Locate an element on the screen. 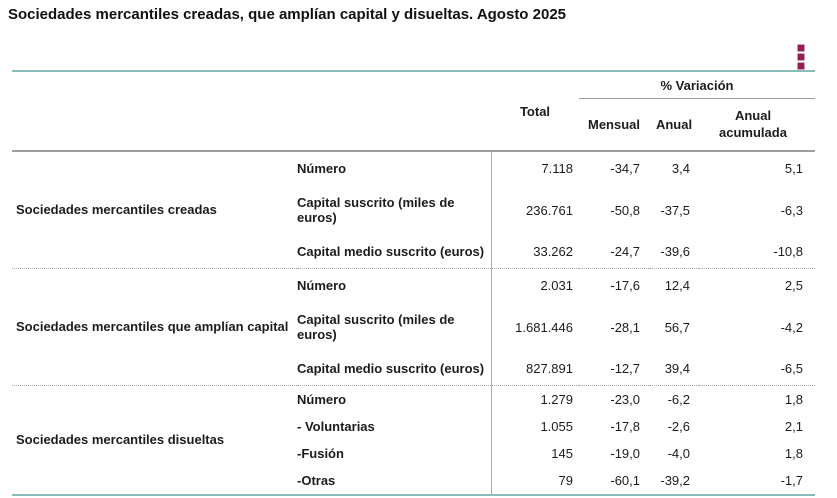 The width and height of the screenshot is (837, 498). cell-annual-accumulated: -10,8 is located at coordinates (788, 251).